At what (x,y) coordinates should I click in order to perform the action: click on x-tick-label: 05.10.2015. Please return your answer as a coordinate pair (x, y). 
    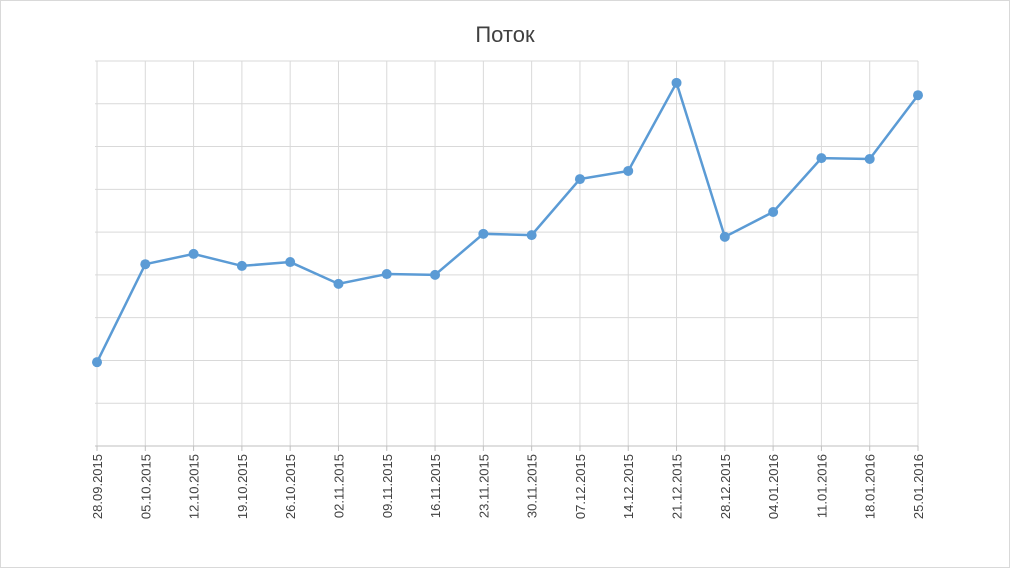
    Looking at the image, I should click on (145, 486).